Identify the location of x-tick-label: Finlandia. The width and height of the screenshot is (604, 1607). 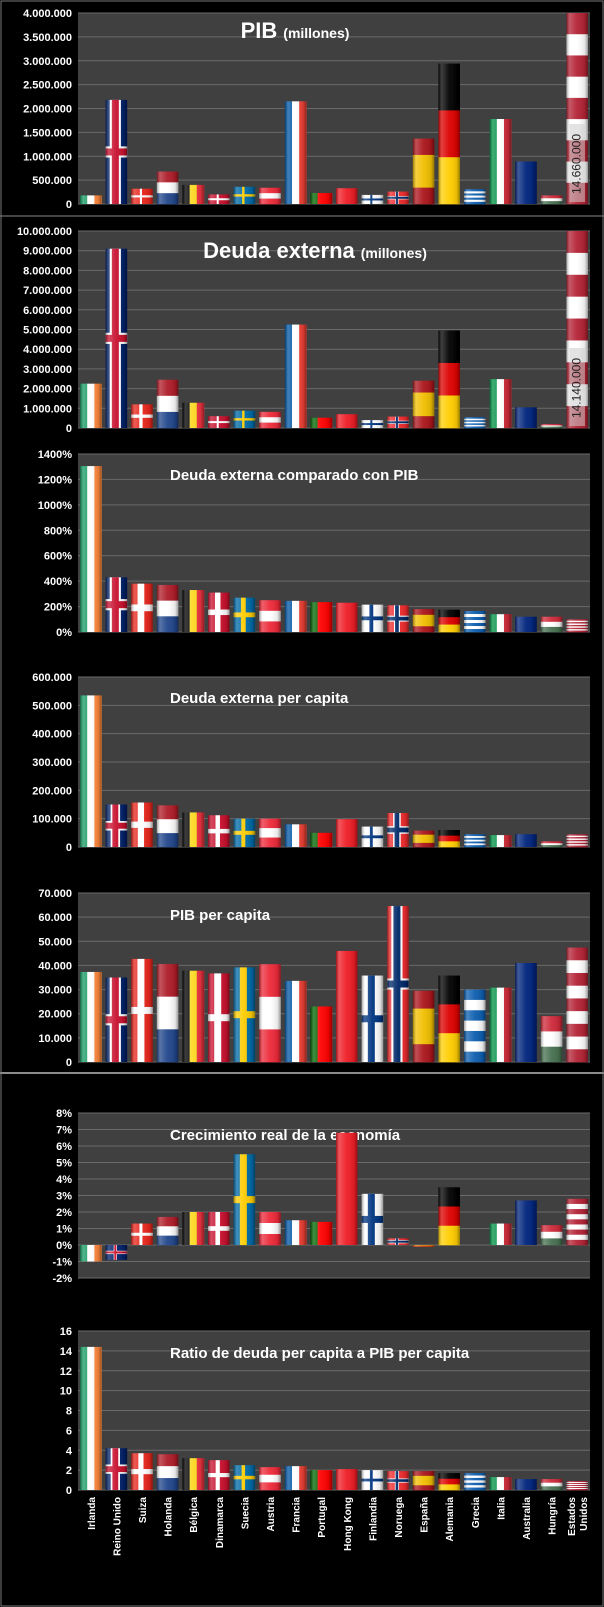
(373, 1519).